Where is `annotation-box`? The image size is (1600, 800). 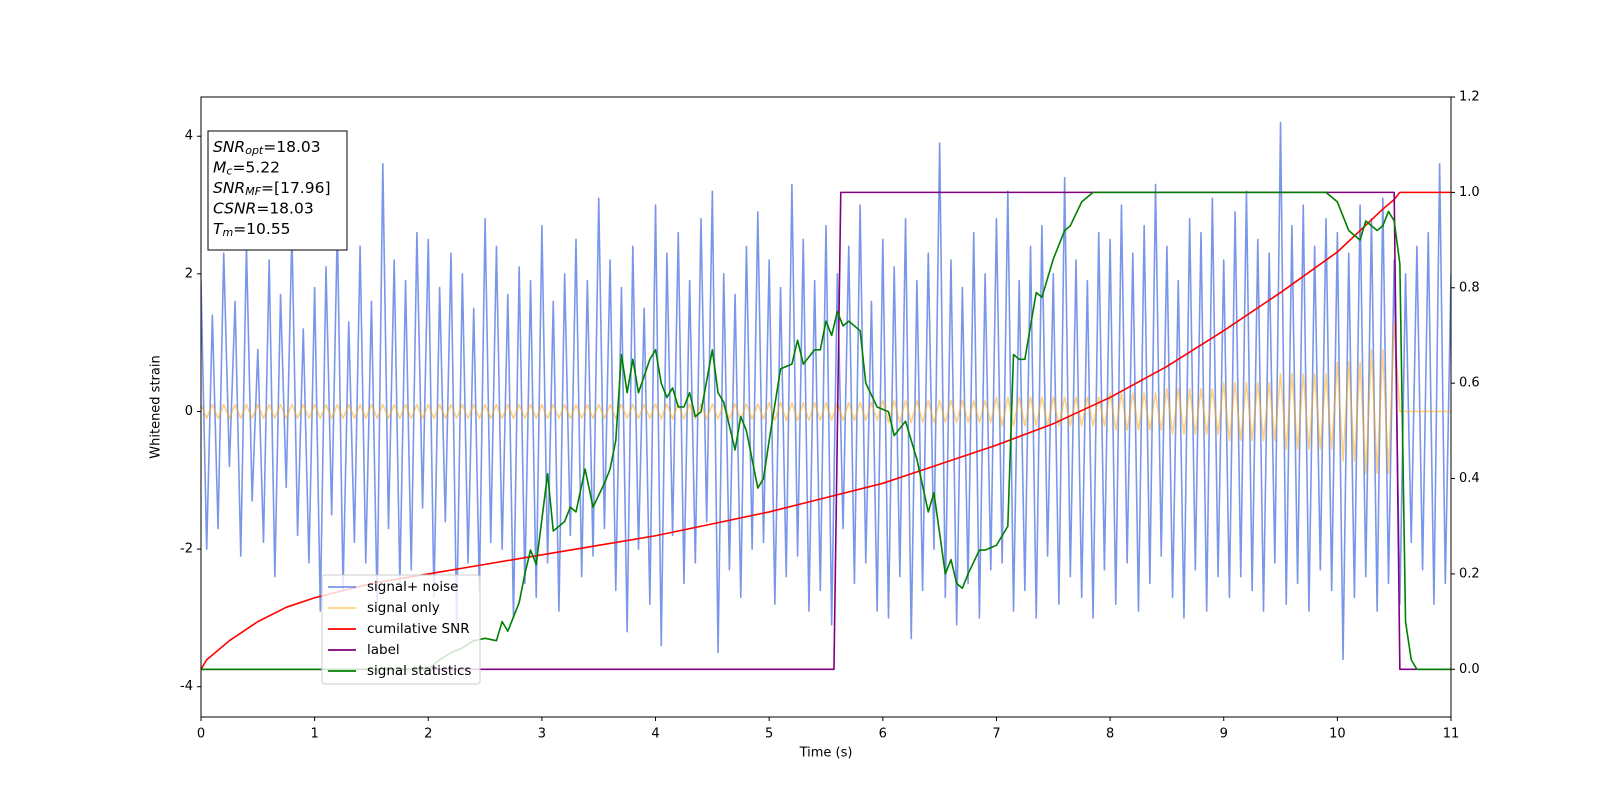
annotation-box is located at coordinates (277, 190).